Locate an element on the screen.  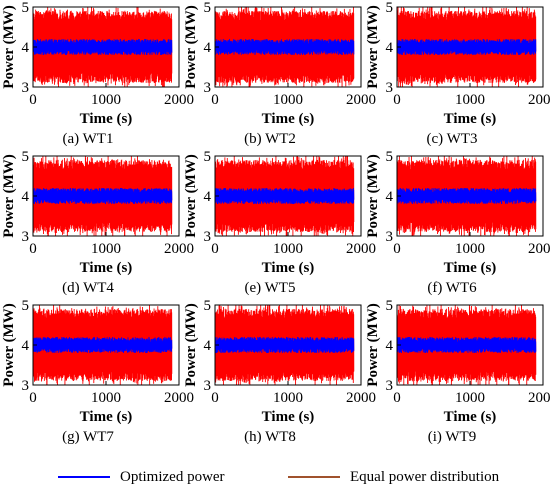
x-tick-label-2-1000: 1000 is located at coordinates (288, 100).